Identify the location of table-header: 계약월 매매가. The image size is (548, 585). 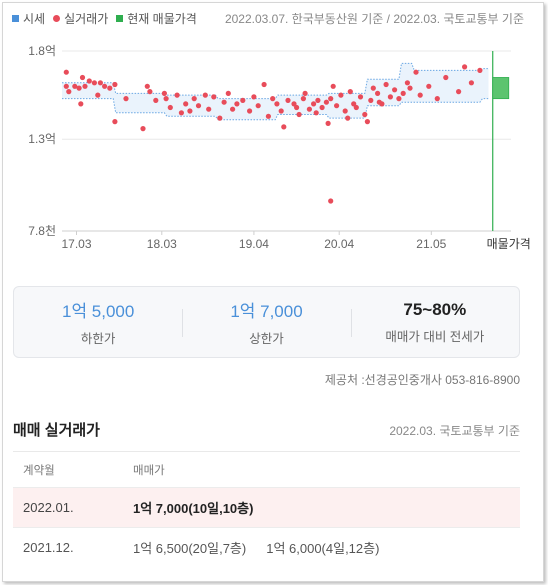
(266, 469).